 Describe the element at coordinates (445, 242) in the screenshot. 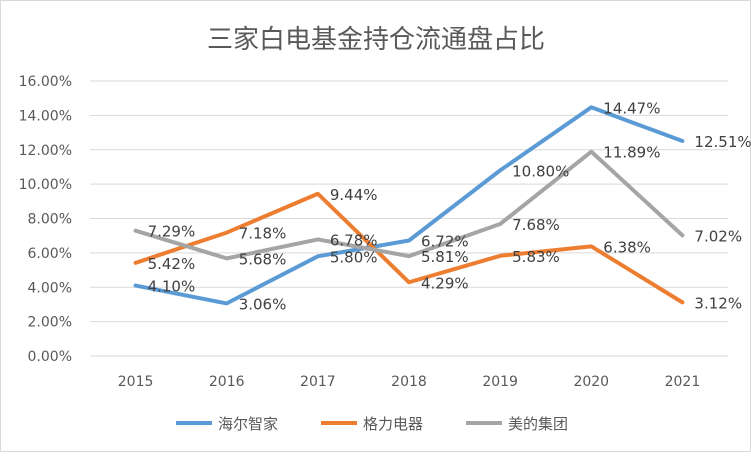

I see `data-label: 6.72%` at that location.